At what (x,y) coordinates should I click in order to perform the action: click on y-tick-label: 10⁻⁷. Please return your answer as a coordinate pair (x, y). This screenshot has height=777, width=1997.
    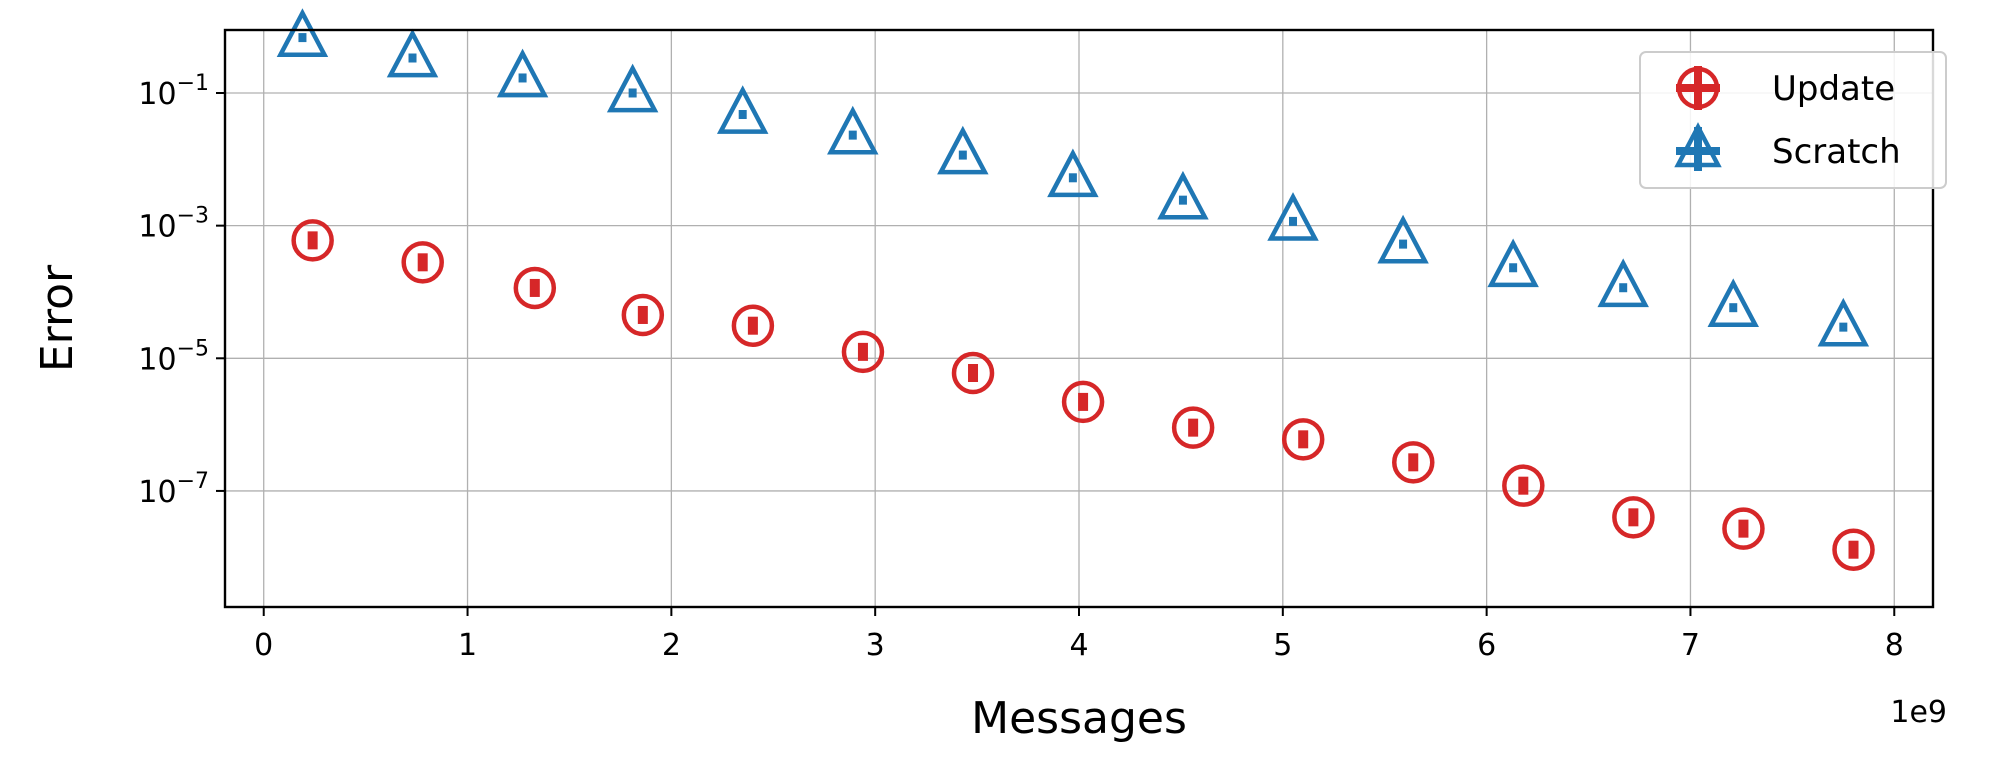
    Looking at the image, I should click on (173, 489).